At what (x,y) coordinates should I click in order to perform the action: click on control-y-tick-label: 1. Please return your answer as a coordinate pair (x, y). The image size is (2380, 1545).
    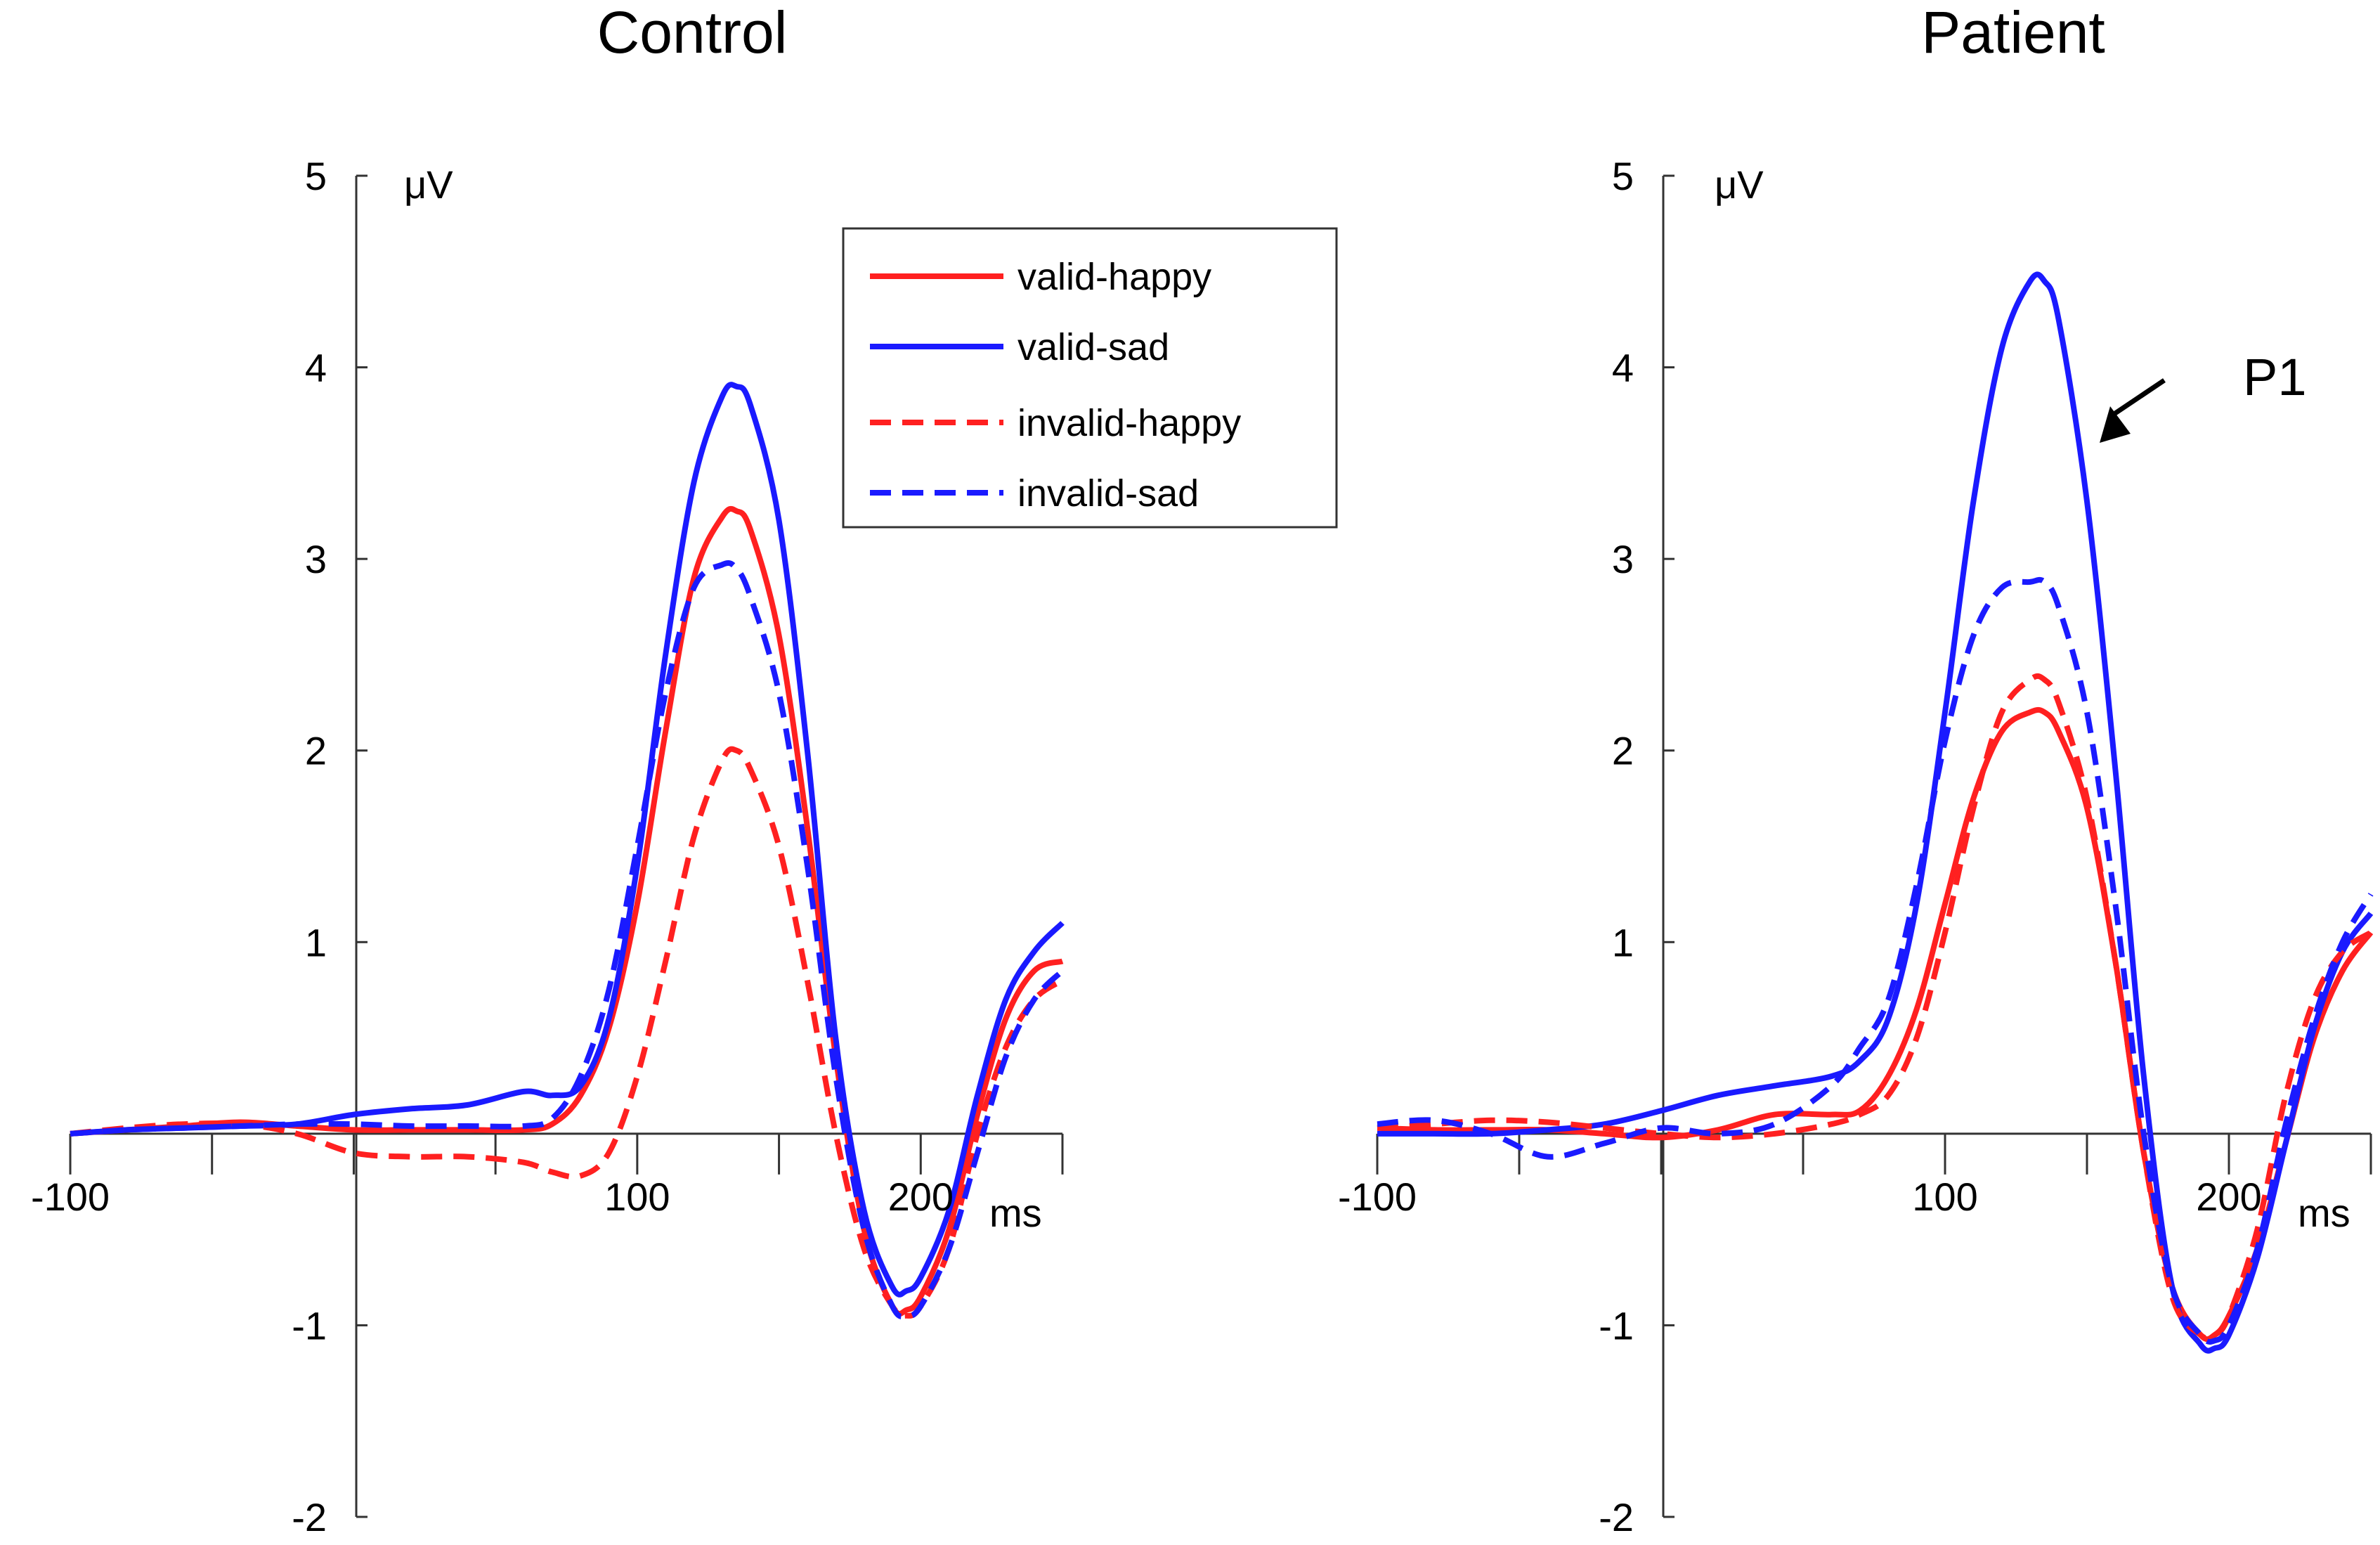
    Looking at the image, I should click on (316, 942).